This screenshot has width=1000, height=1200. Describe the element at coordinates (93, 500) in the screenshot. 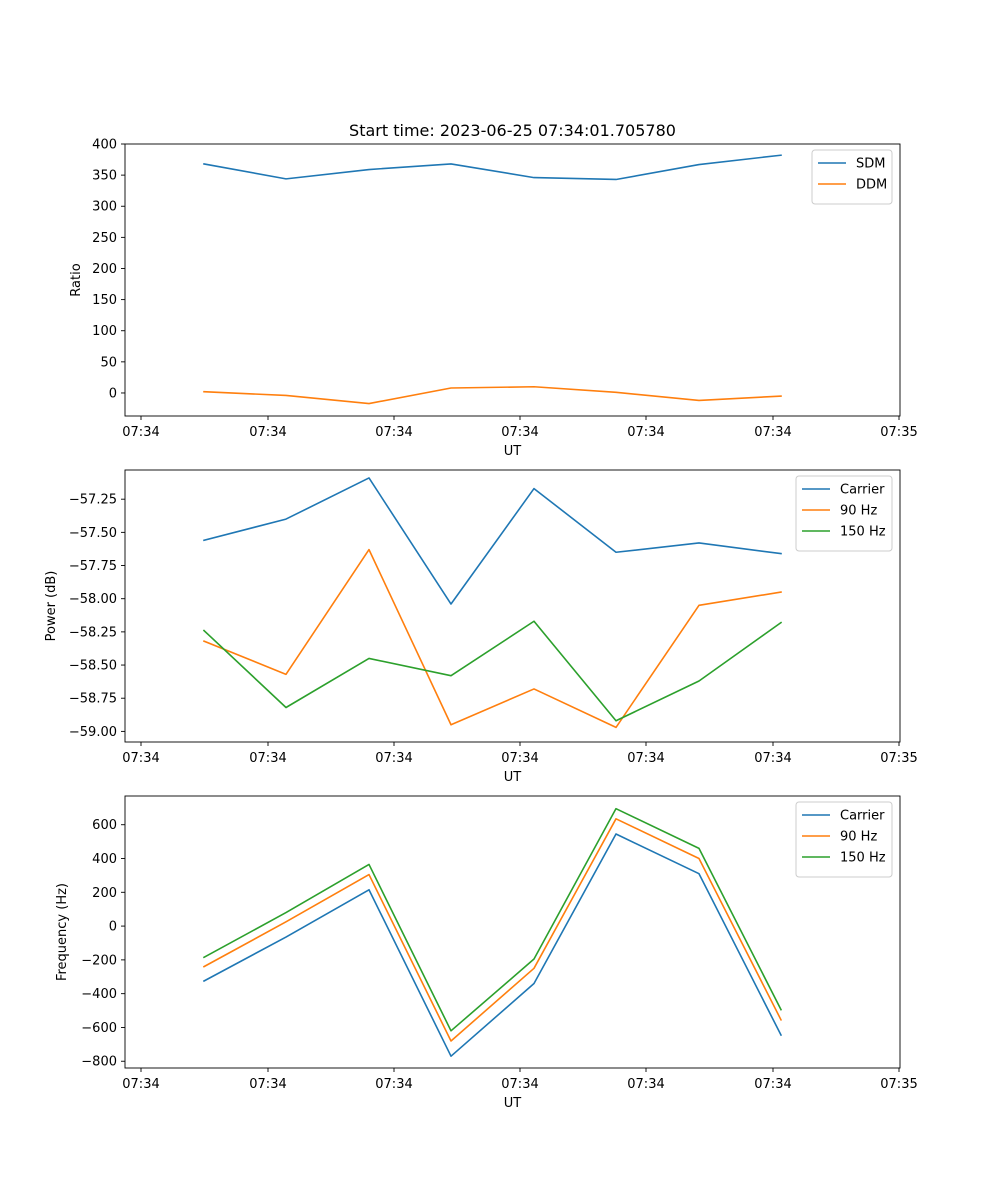

I see `y-tick-label: −57.25` at that location.